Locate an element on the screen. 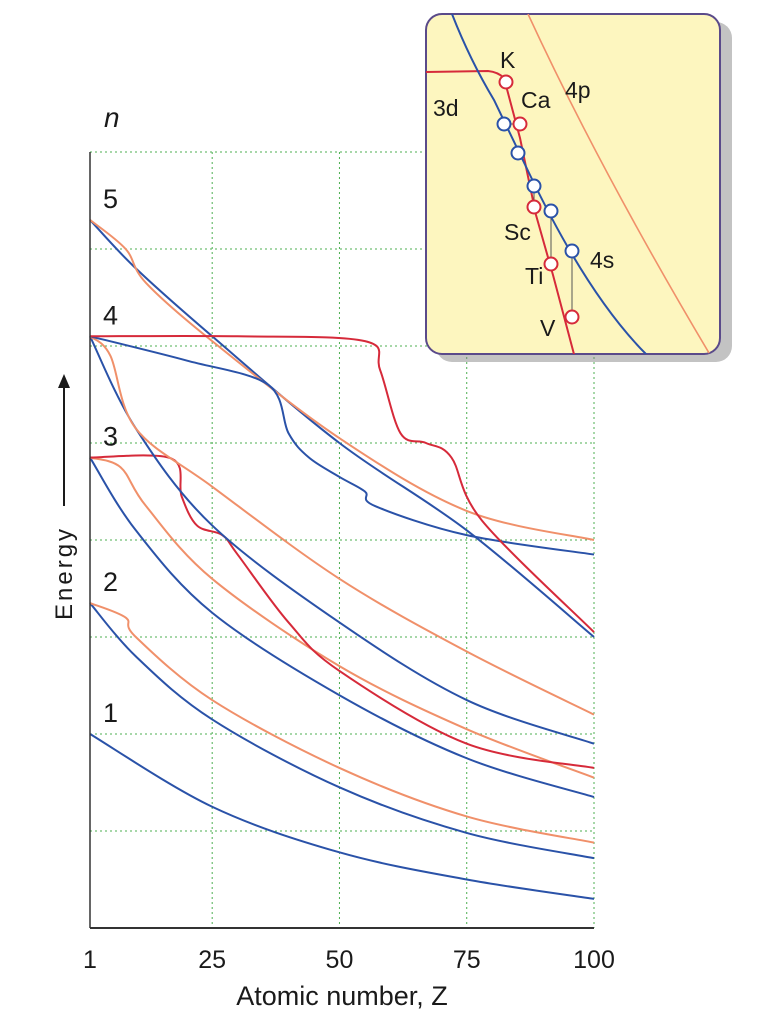  inset-label-3d: 3d is located at coordinates (446, 108).